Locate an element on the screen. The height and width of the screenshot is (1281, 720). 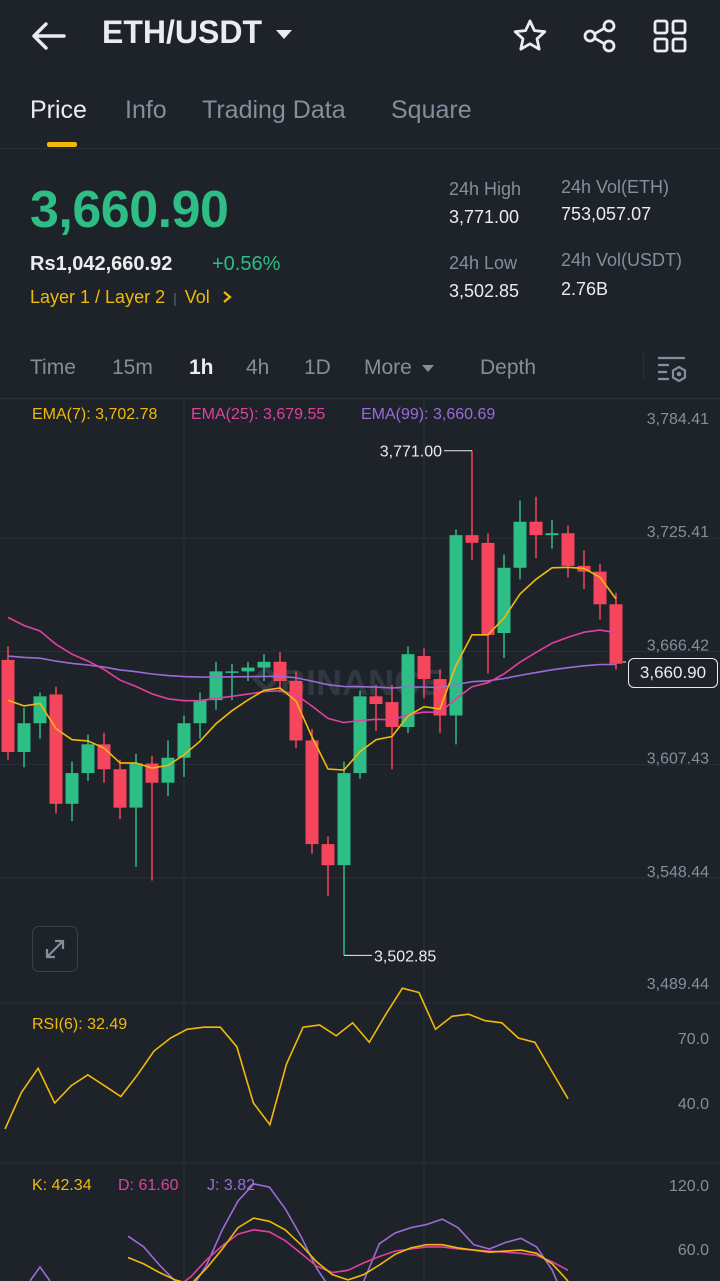
tab-square: Square is located at coordinates (431, 110).